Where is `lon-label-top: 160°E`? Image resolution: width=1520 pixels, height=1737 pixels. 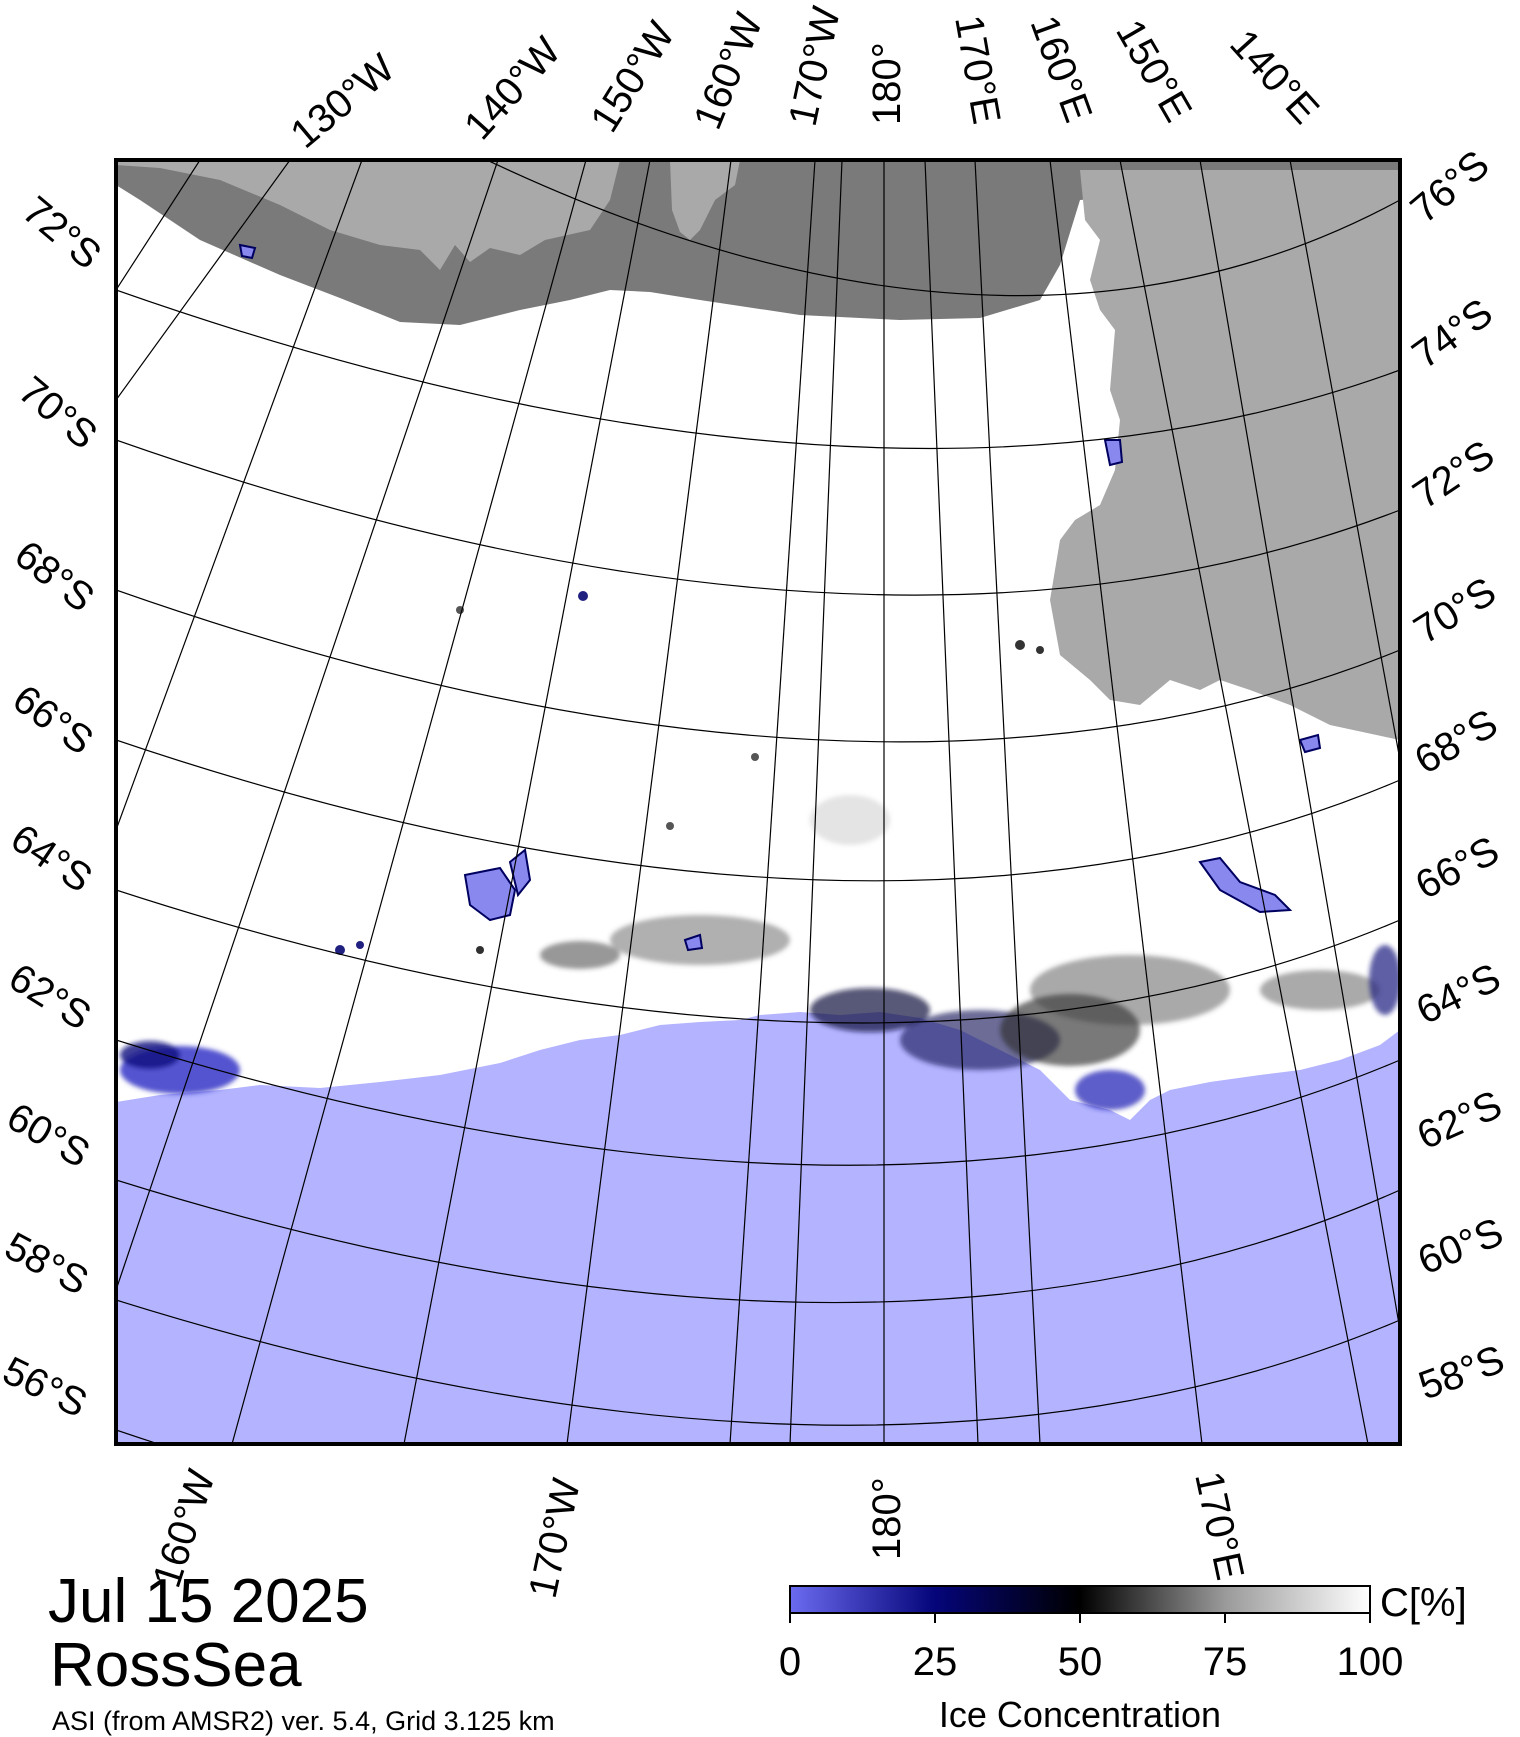 lon-label-top: 160°E is located at coordinates (1061, 69).